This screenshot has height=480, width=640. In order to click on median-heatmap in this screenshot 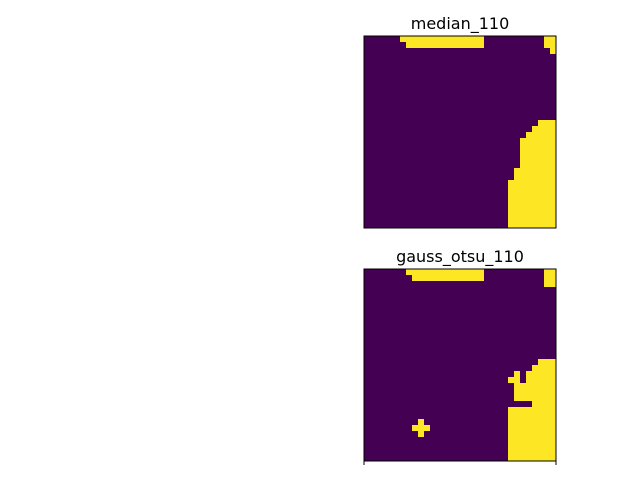, I will do `click(460, 132)`.